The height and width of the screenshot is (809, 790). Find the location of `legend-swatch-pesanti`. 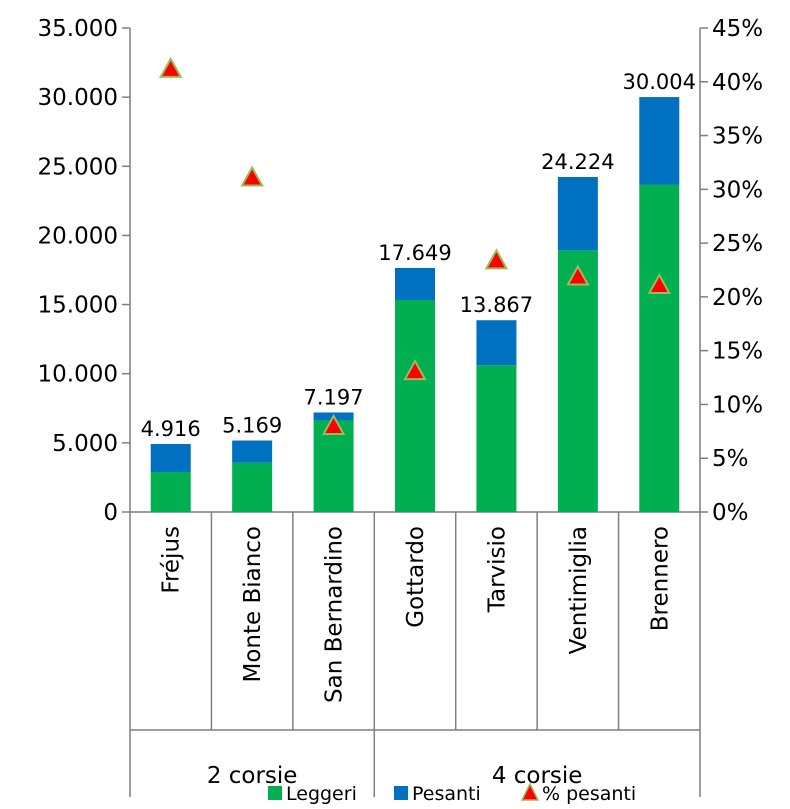

legend-swatch-pesanti is located at coordinates (401, 793).